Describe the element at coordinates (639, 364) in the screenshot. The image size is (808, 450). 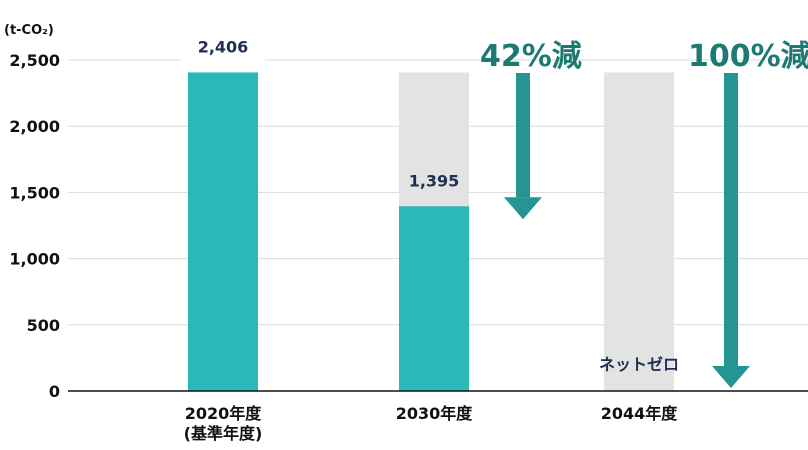
I see `value-label: ネットゼロ` at that location.